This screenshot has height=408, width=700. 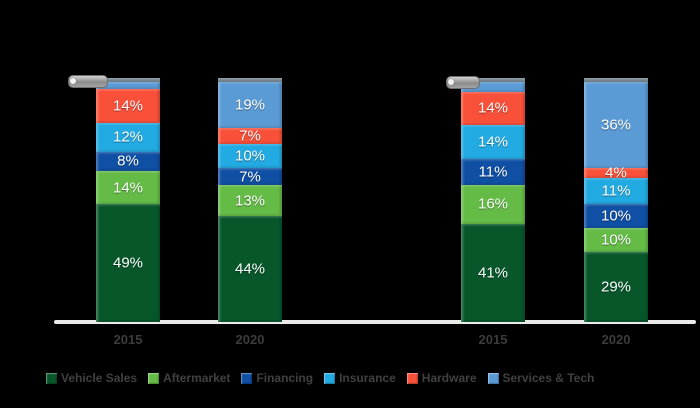 I want to click on legend-item-services-tech: Services & Tech, so click(x=541, y=378).